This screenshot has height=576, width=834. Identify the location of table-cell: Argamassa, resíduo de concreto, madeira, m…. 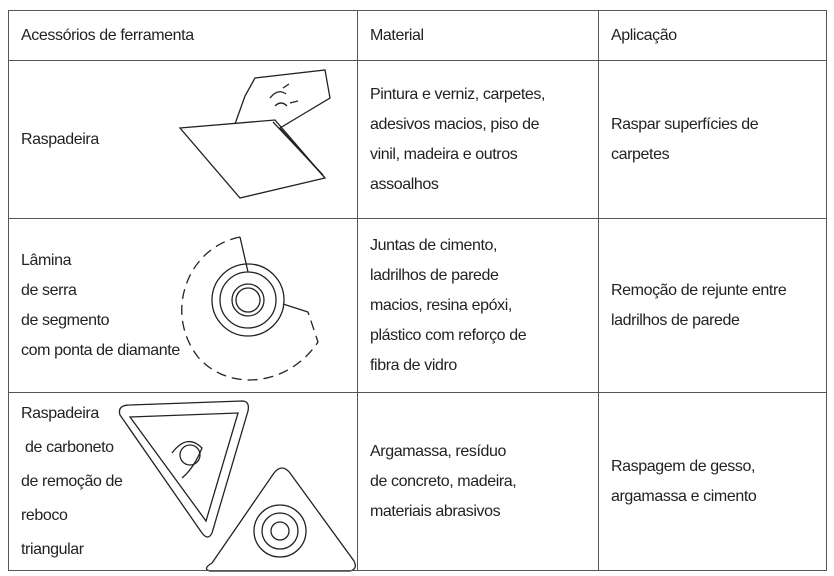
(478, 482).